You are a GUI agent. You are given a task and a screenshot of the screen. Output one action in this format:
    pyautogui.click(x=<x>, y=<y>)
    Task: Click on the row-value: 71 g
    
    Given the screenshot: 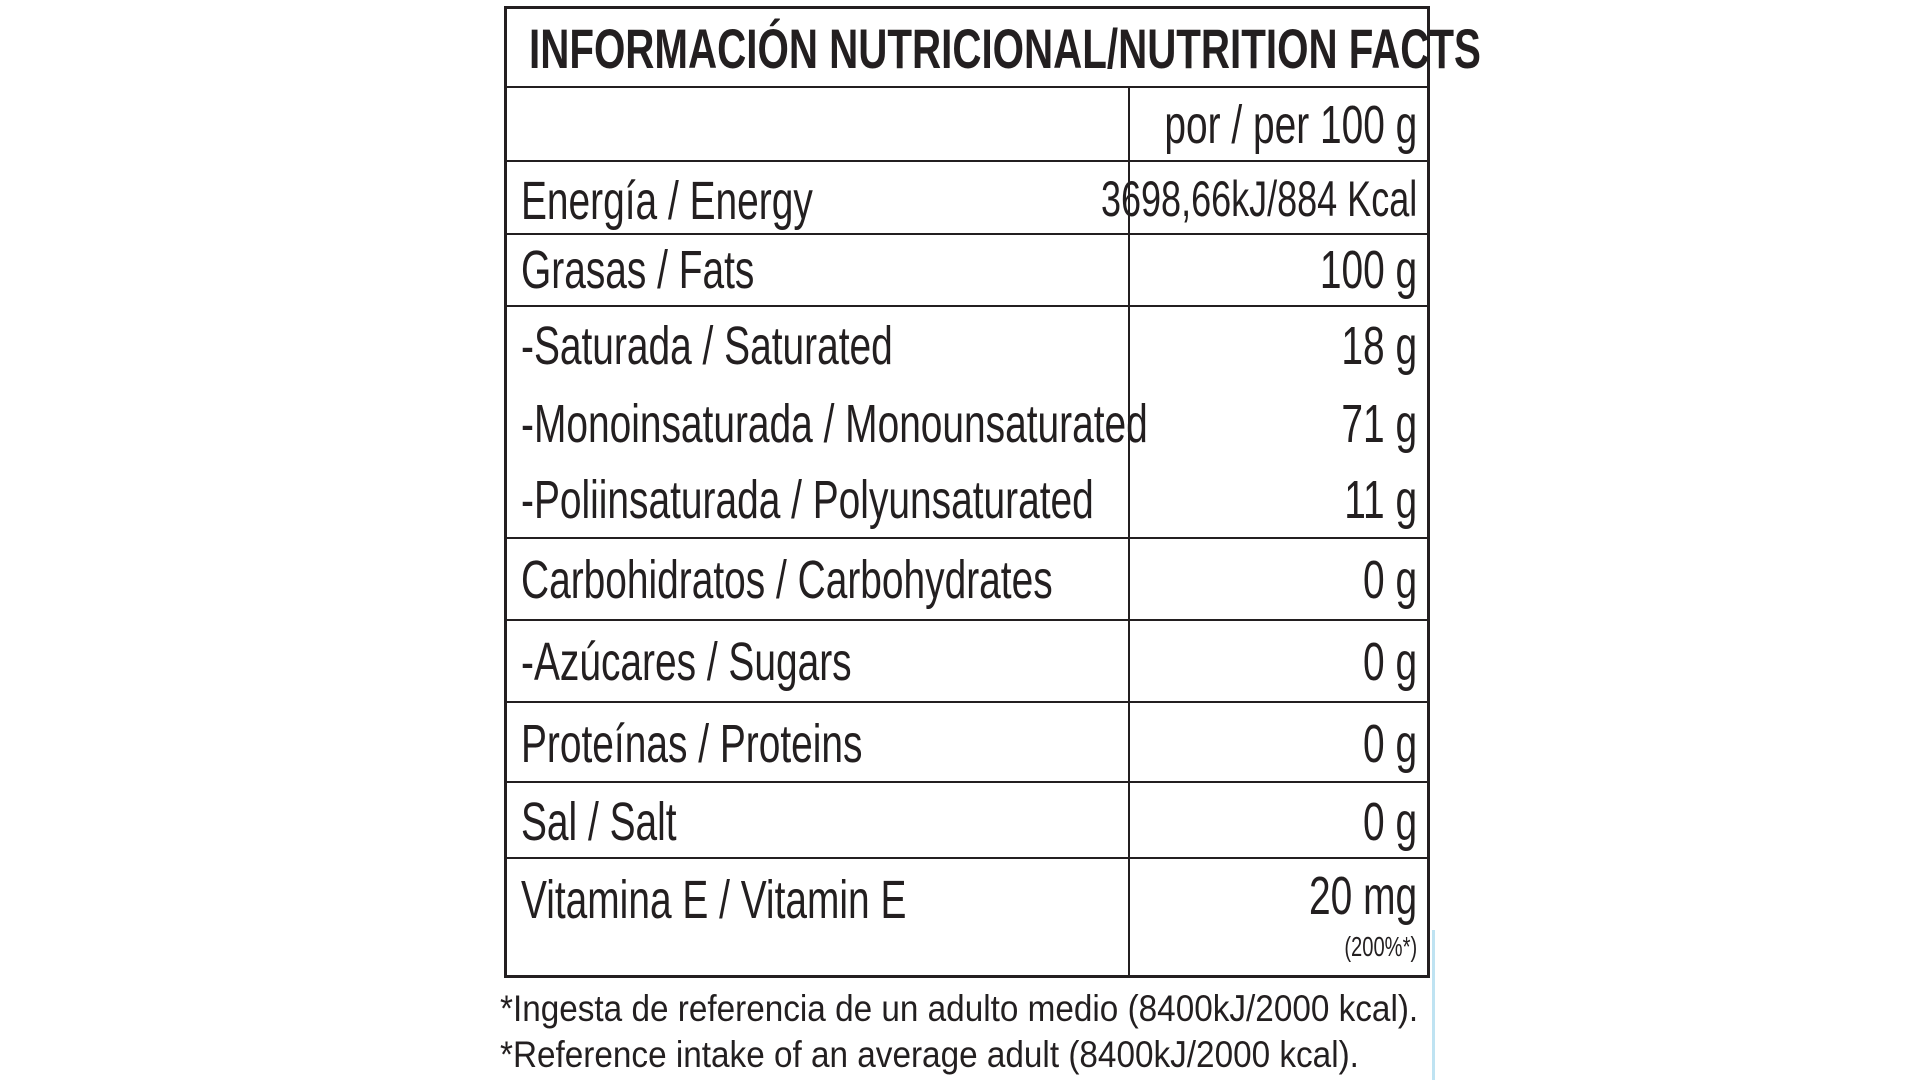 What is the action you would take?
    pyautogui.click(x=1379, y=424)
    